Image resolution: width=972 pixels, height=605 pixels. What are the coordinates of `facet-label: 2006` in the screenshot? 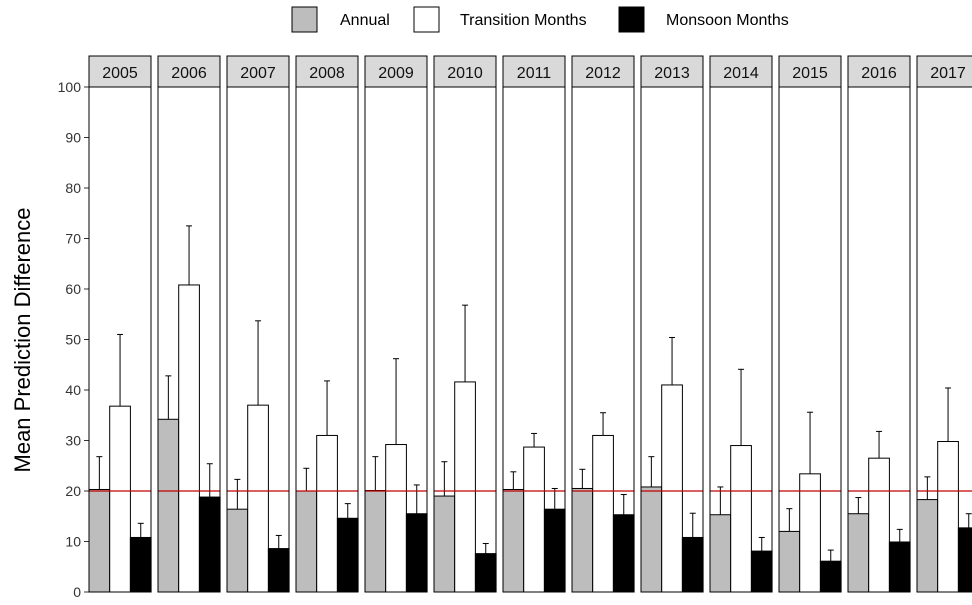 It's located at (189, 73).